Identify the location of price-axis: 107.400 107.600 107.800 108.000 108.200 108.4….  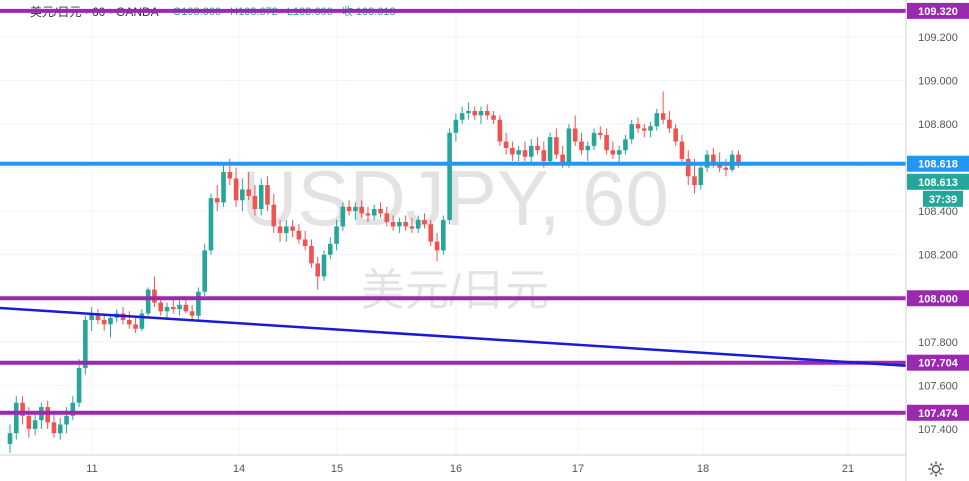
(938, 234).